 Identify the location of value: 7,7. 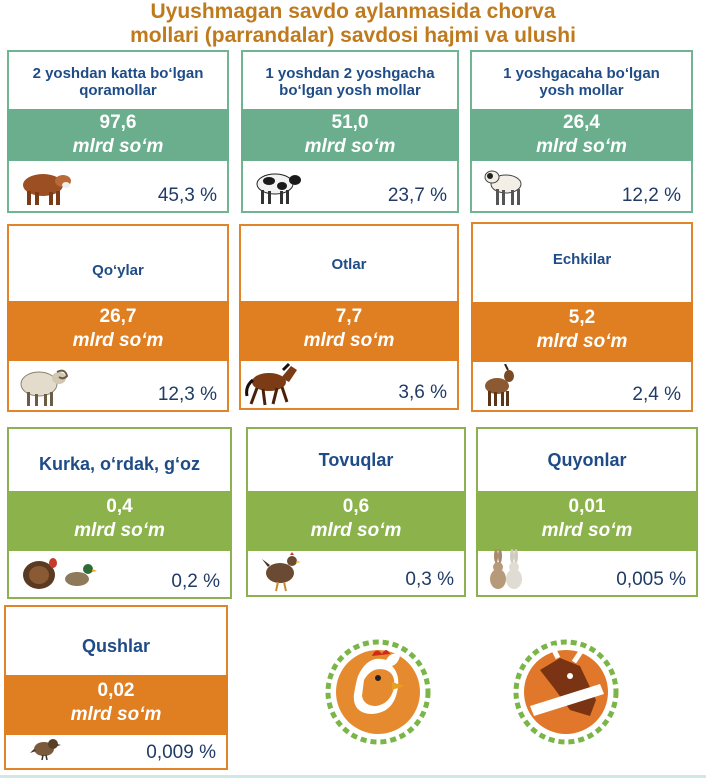
(349, 316).